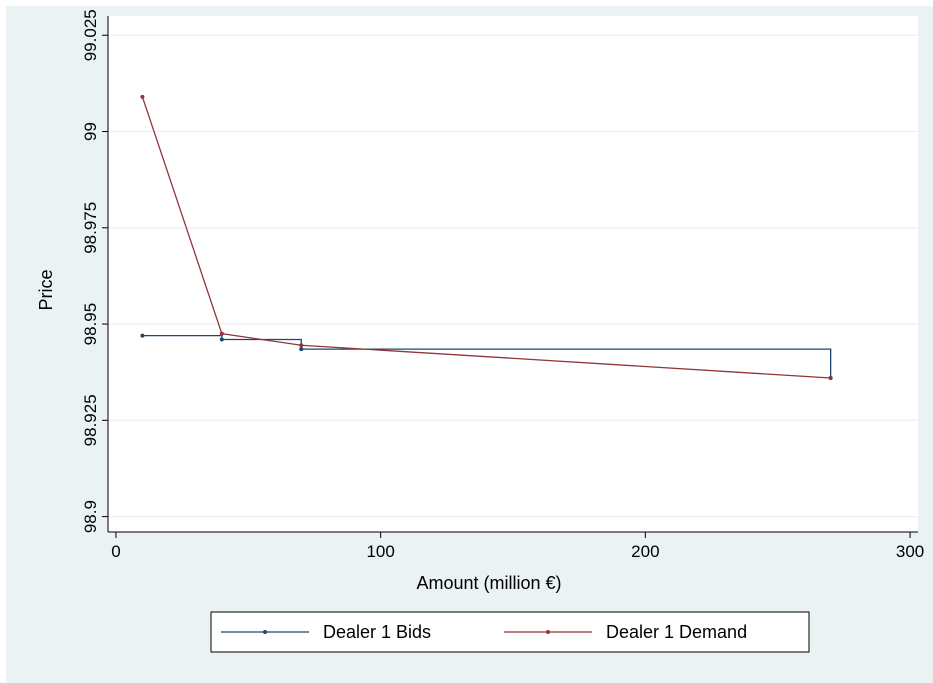 The height and width of the screenshot is (683, 933). Describe the element at coordinates (488, 583) in the screenshot. I see `x-axis-title: Amount (million €)` at that location.